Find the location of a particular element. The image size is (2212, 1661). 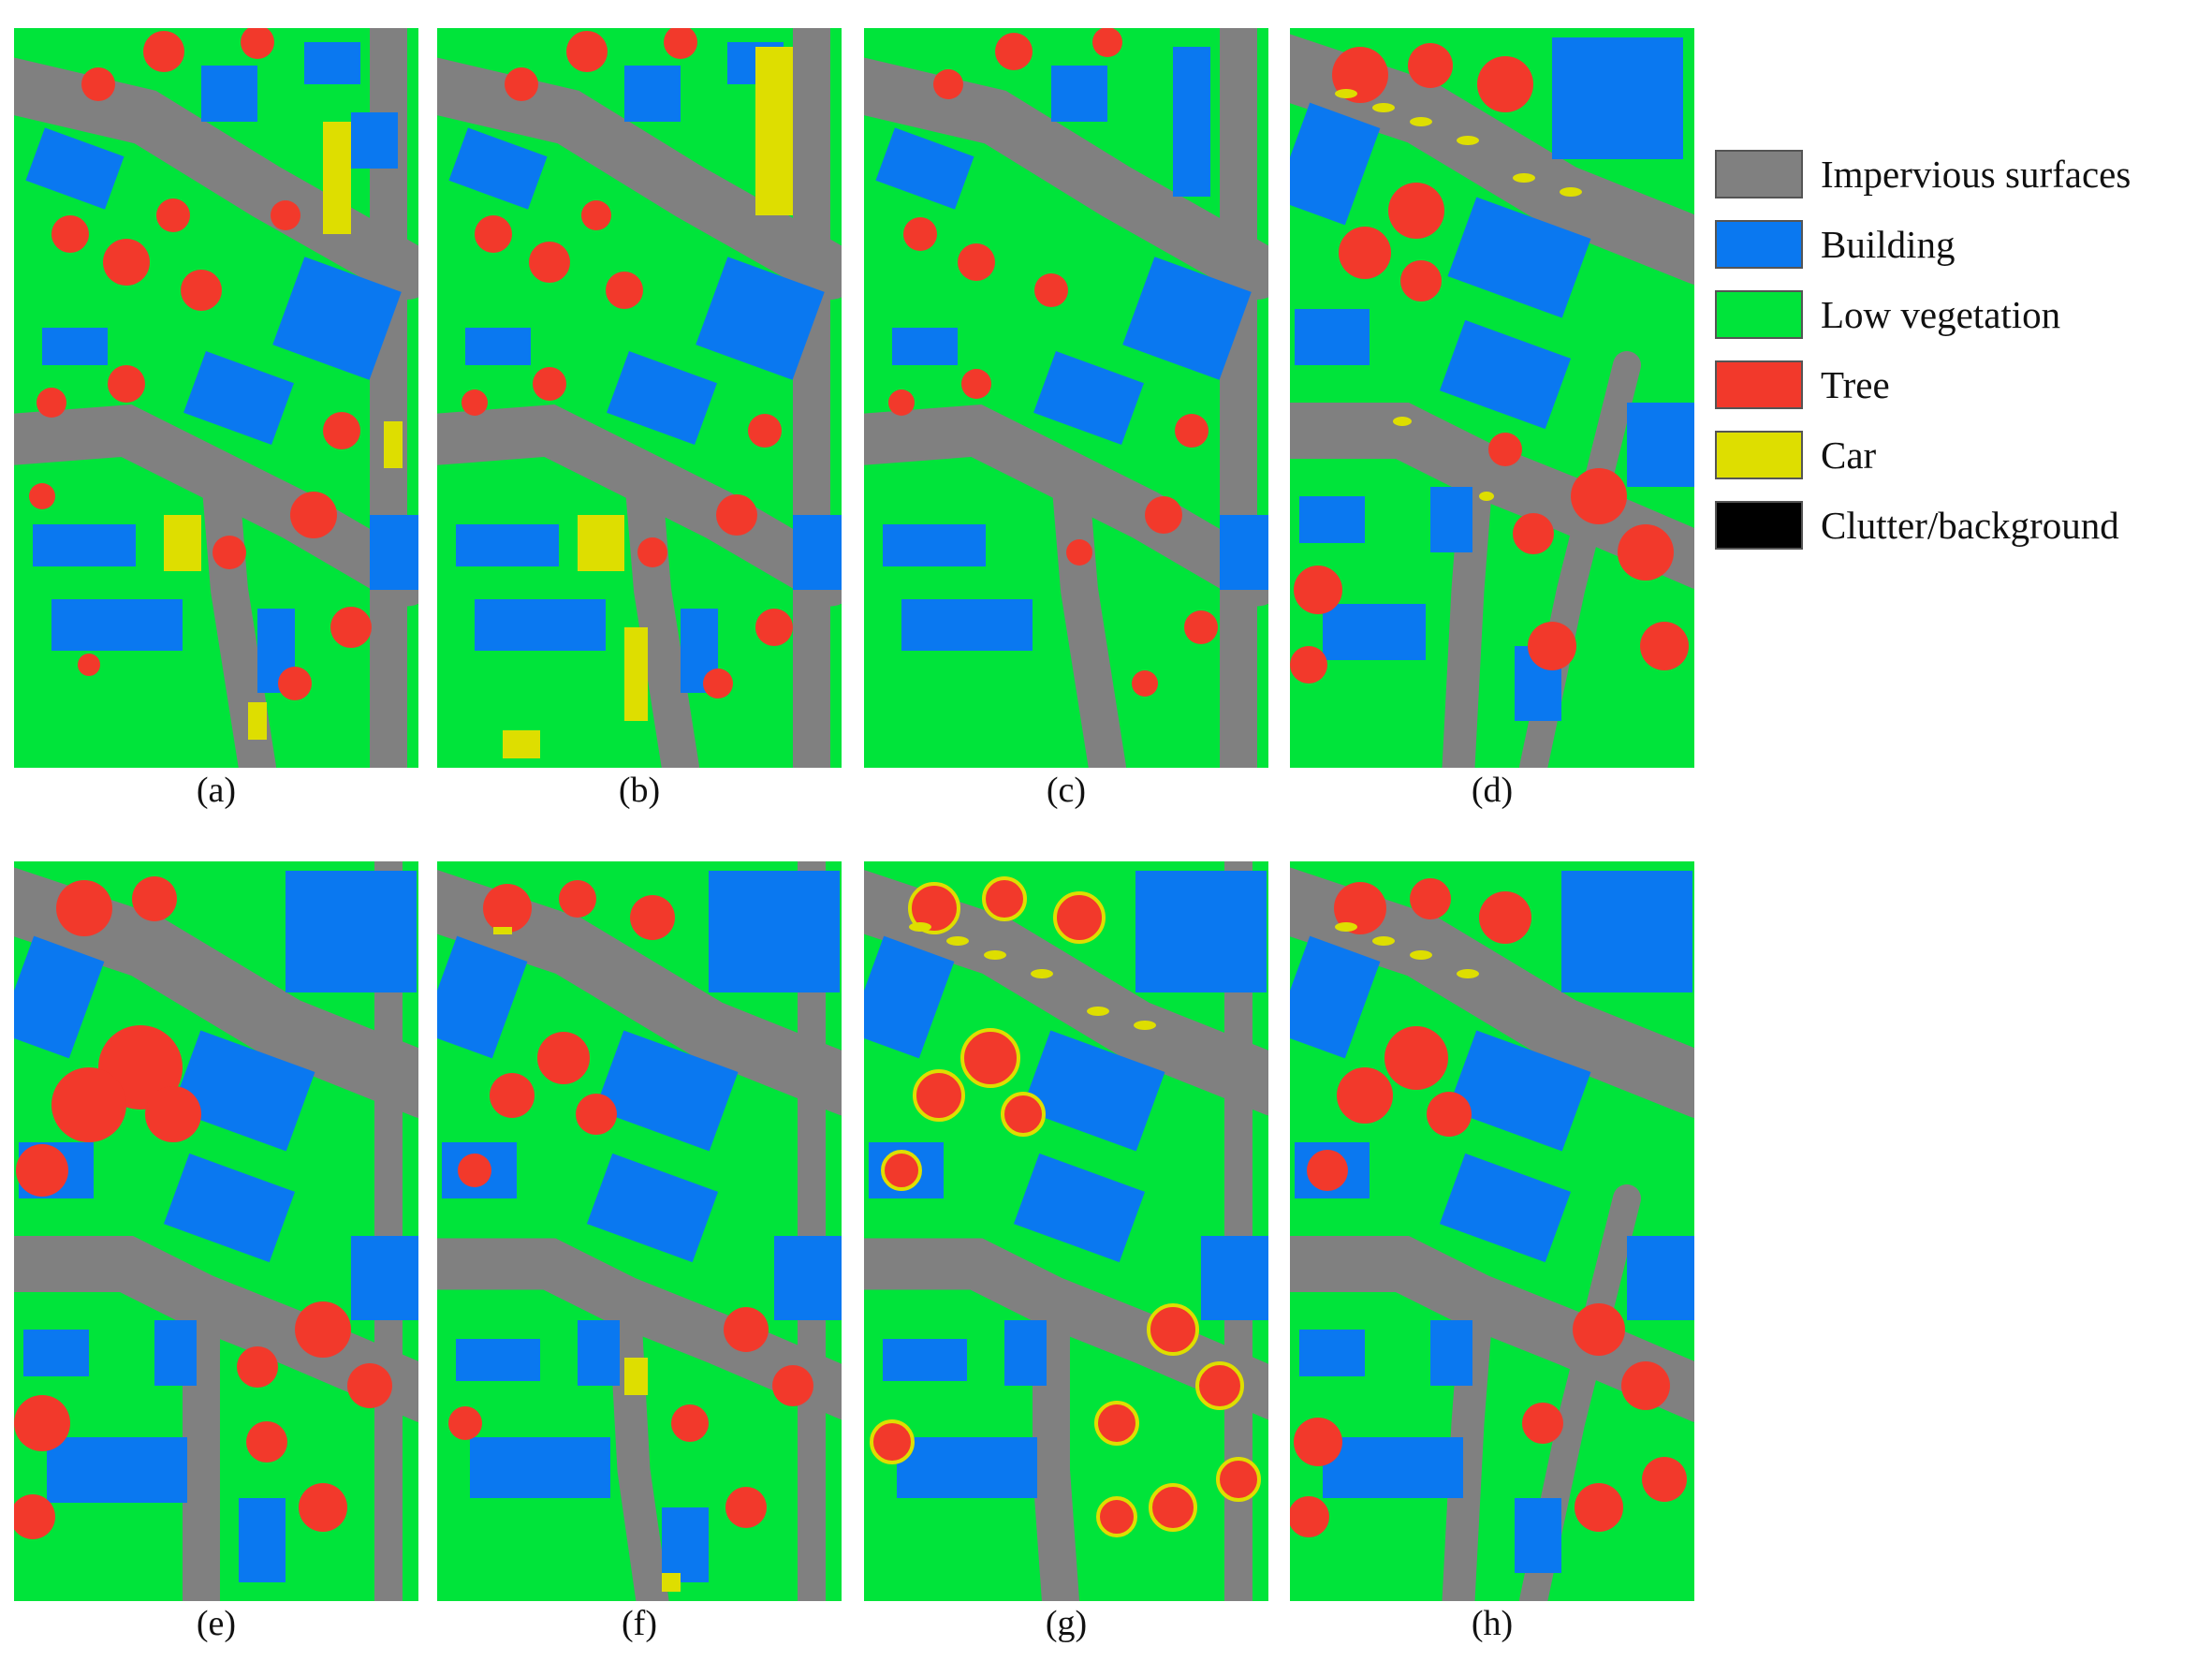

panel-caption-g: (g) is located at coordinates (1066, 1623).